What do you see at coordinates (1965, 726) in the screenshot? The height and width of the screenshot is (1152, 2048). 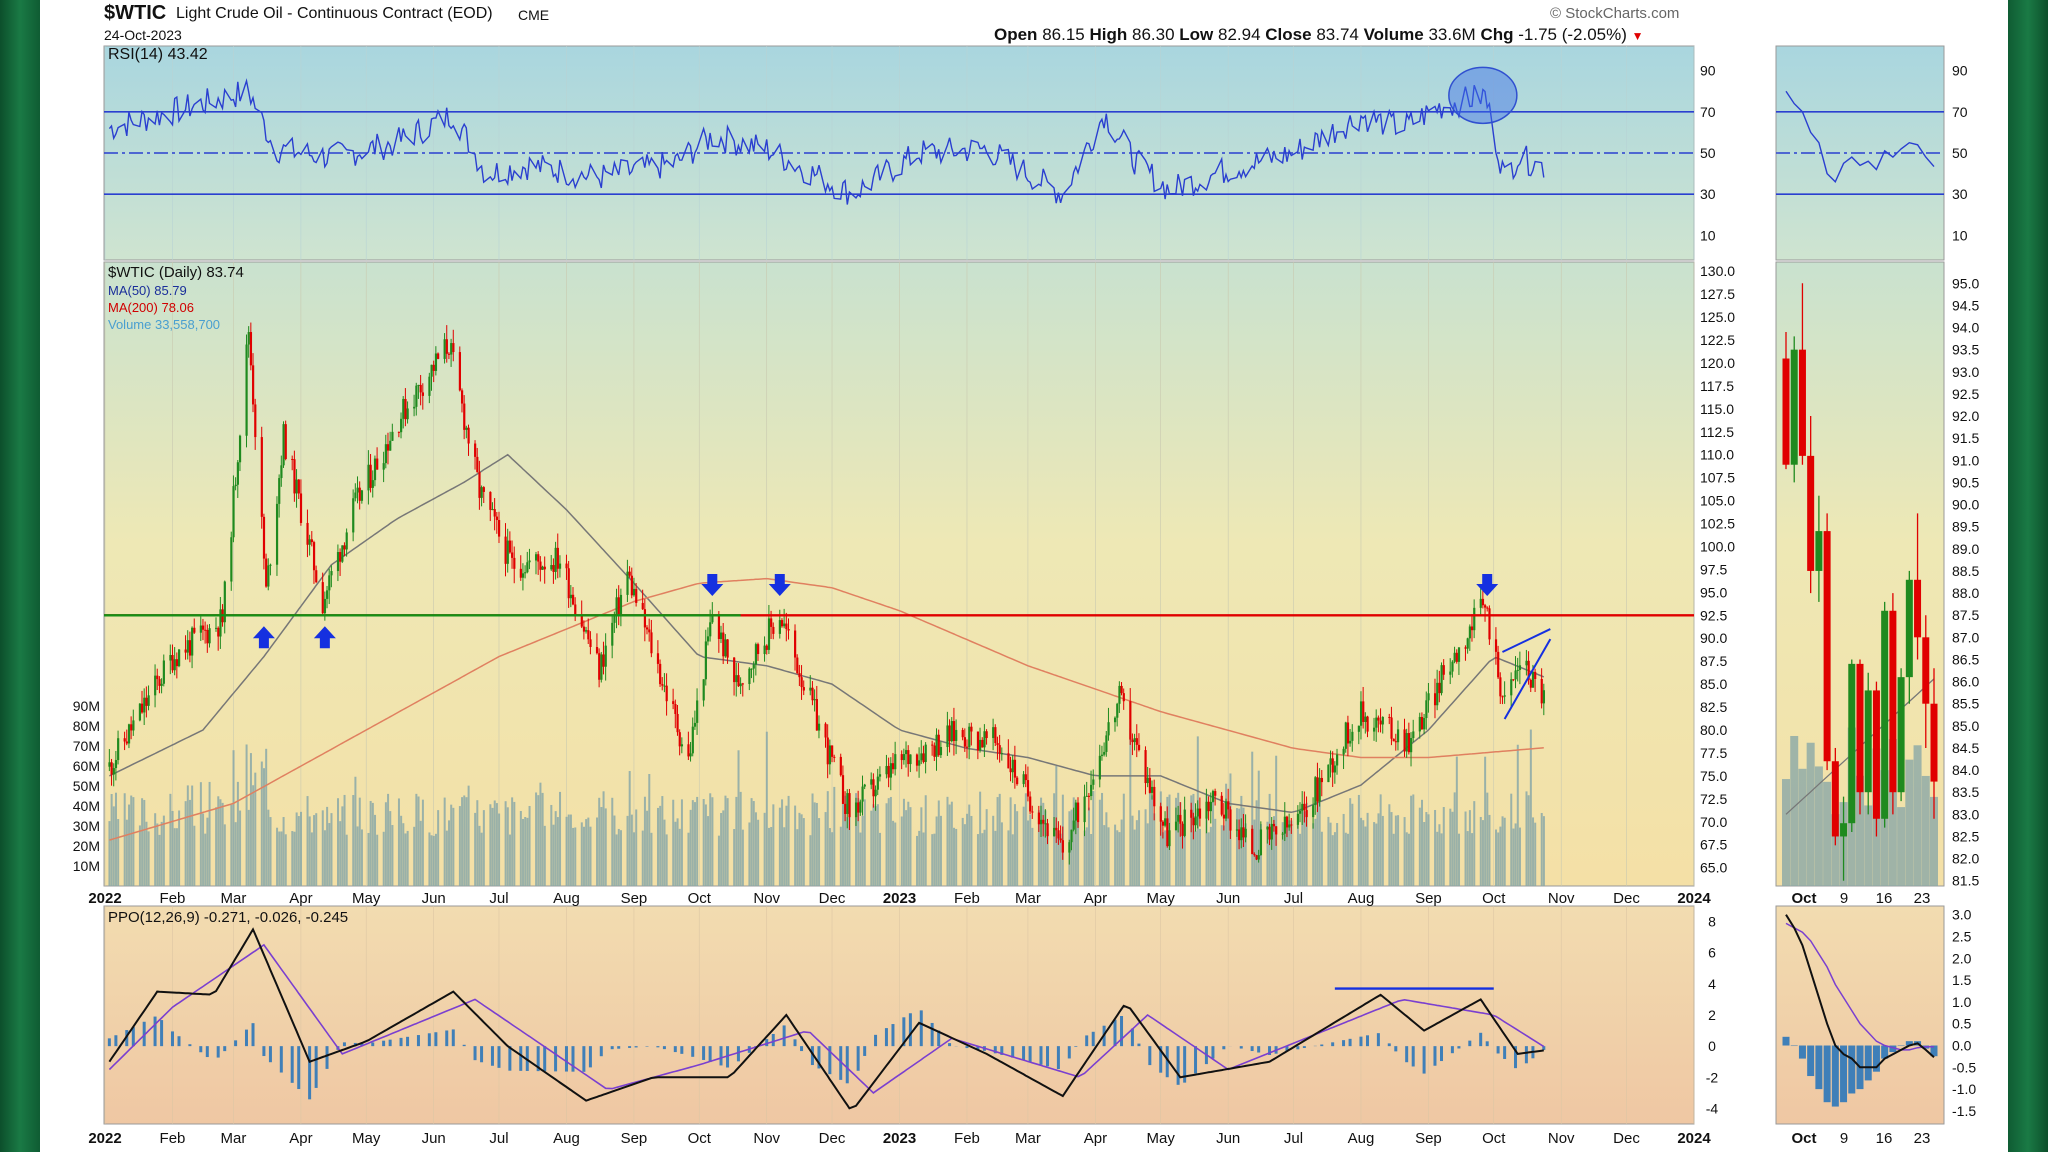 I see `zoom-price-y-tick: 85.0` at bounding box center [1965, 726].